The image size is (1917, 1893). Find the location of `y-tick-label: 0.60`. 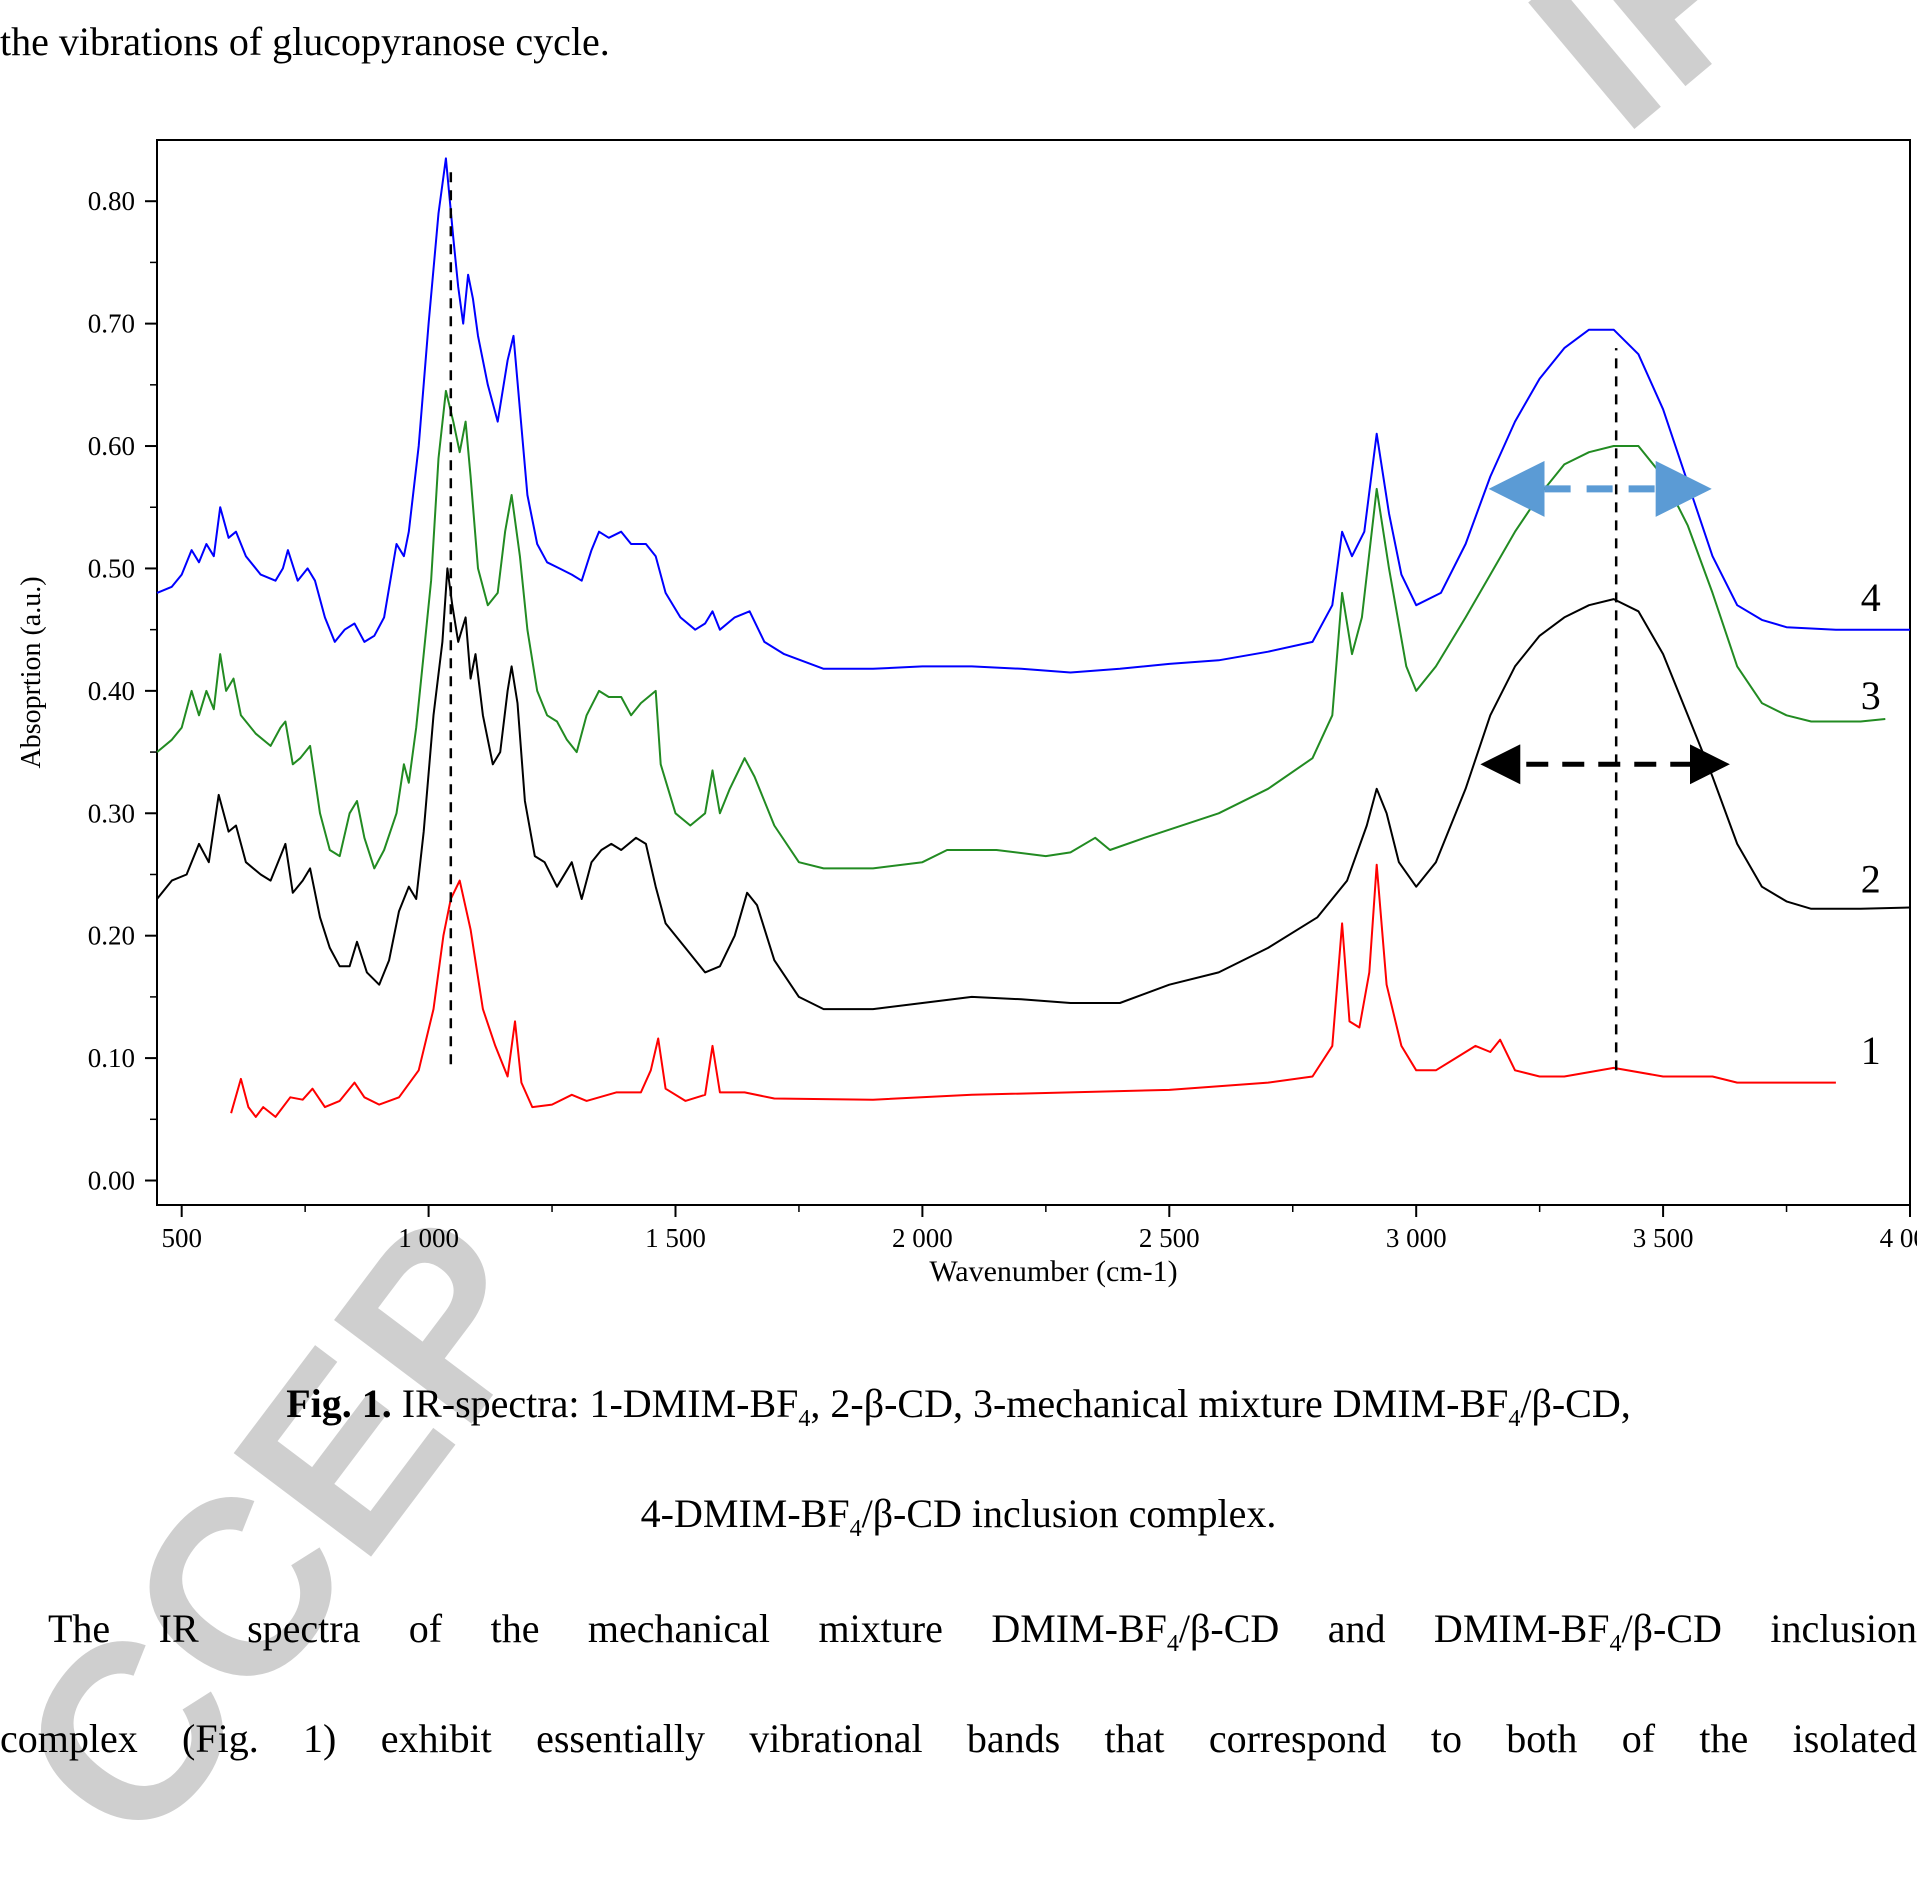

y-tick-label: 0.60 is located at coordinates (111, 446).